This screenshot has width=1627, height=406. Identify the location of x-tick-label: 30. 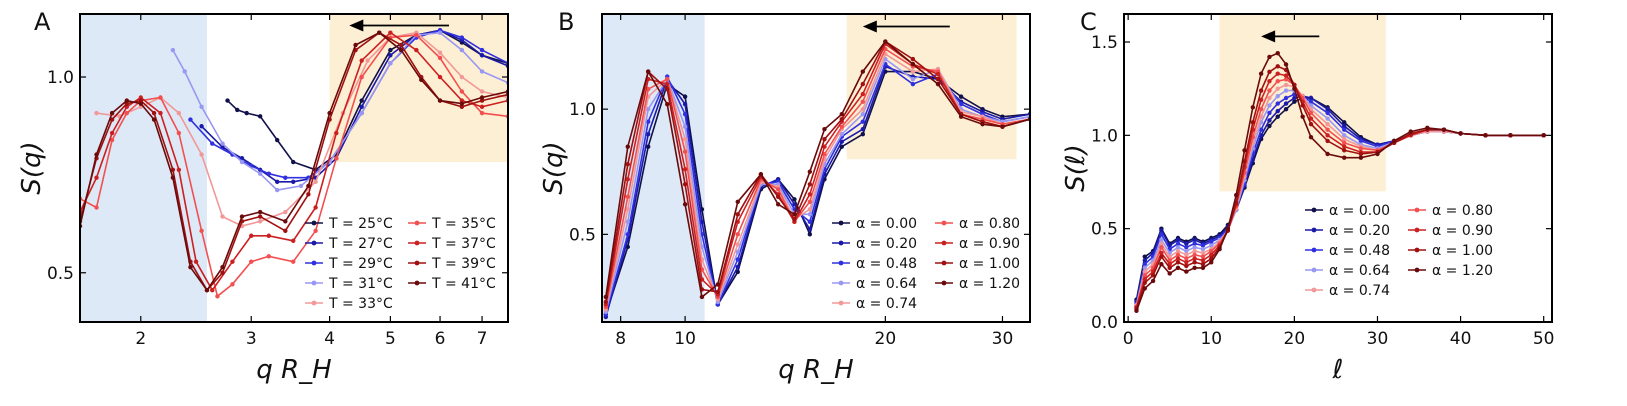
(1378, 339).